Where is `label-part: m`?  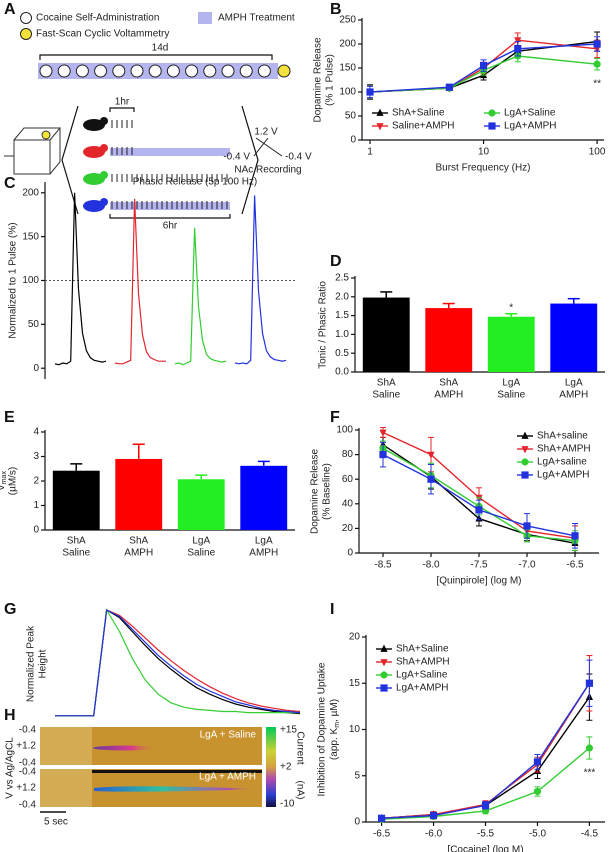
label-part: m is located at coordinates (337, 725).